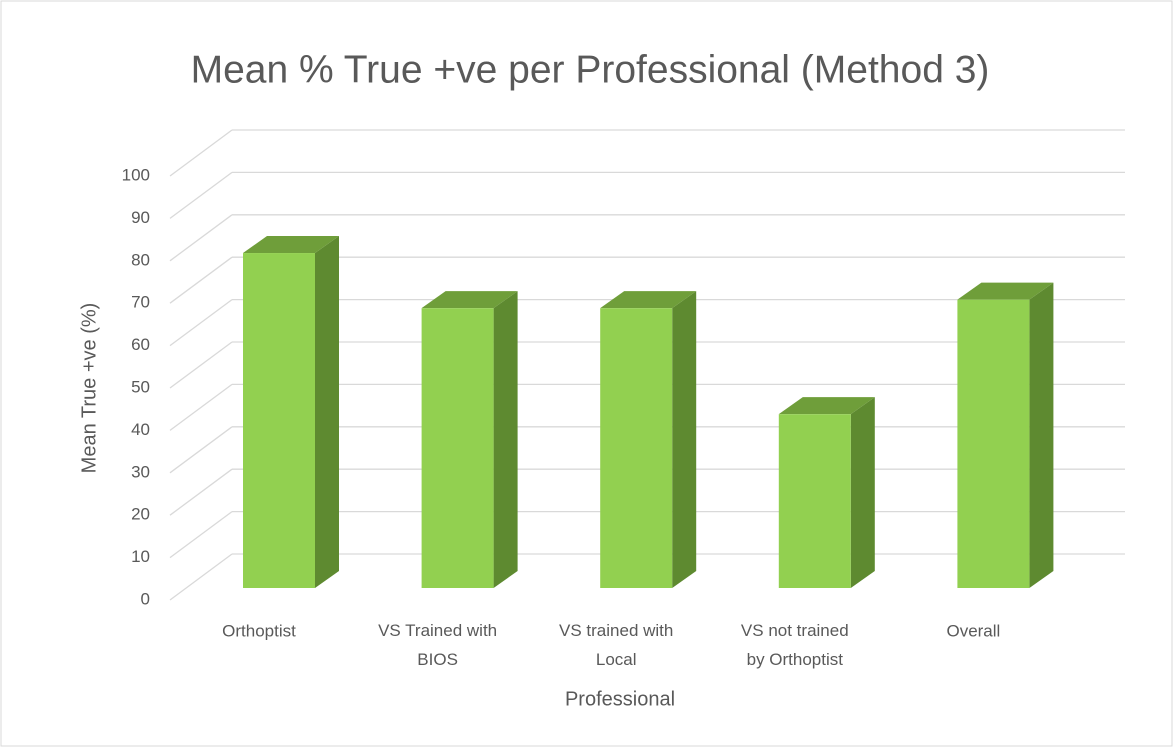  What do you see at coordinates (616, 659) in the screenshot?
I see `x-tick-label-line: Local` at bounding box center [616, 659].